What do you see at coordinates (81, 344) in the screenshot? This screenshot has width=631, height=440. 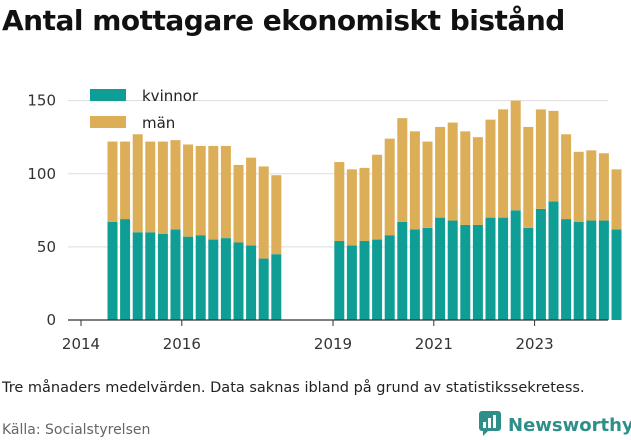 I see `x-tick-label: 2014` at bounding box center [81, 344].